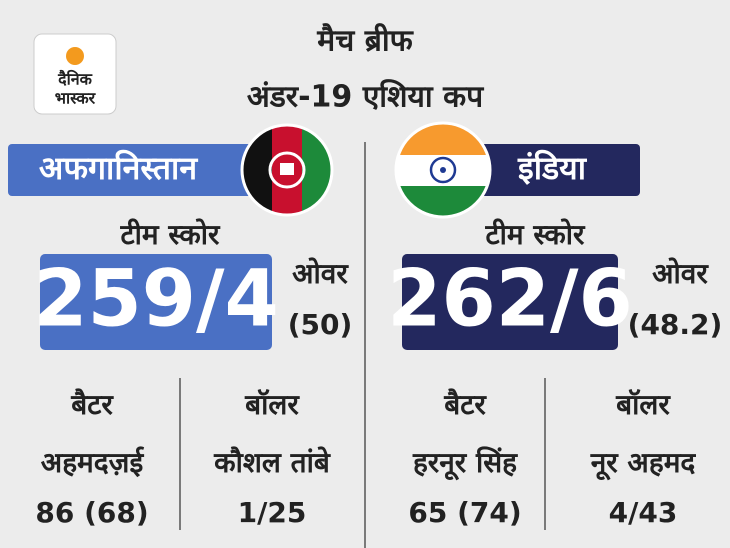 This screenshot has height=548, width=730. I want to click on bowler: नूर अहमद, so click(643, 463).